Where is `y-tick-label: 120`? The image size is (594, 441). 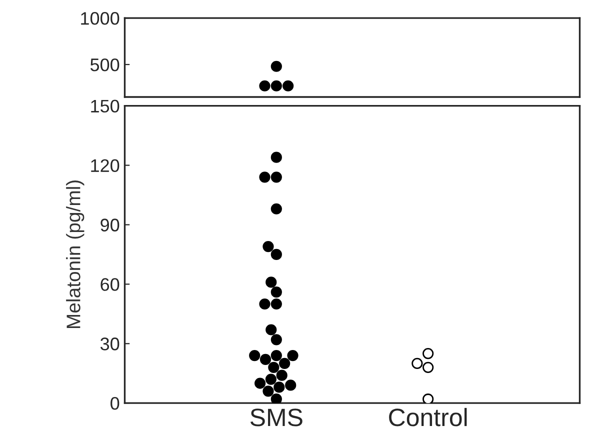 y-tick-label: 120 is located at coordinates (105, 165).